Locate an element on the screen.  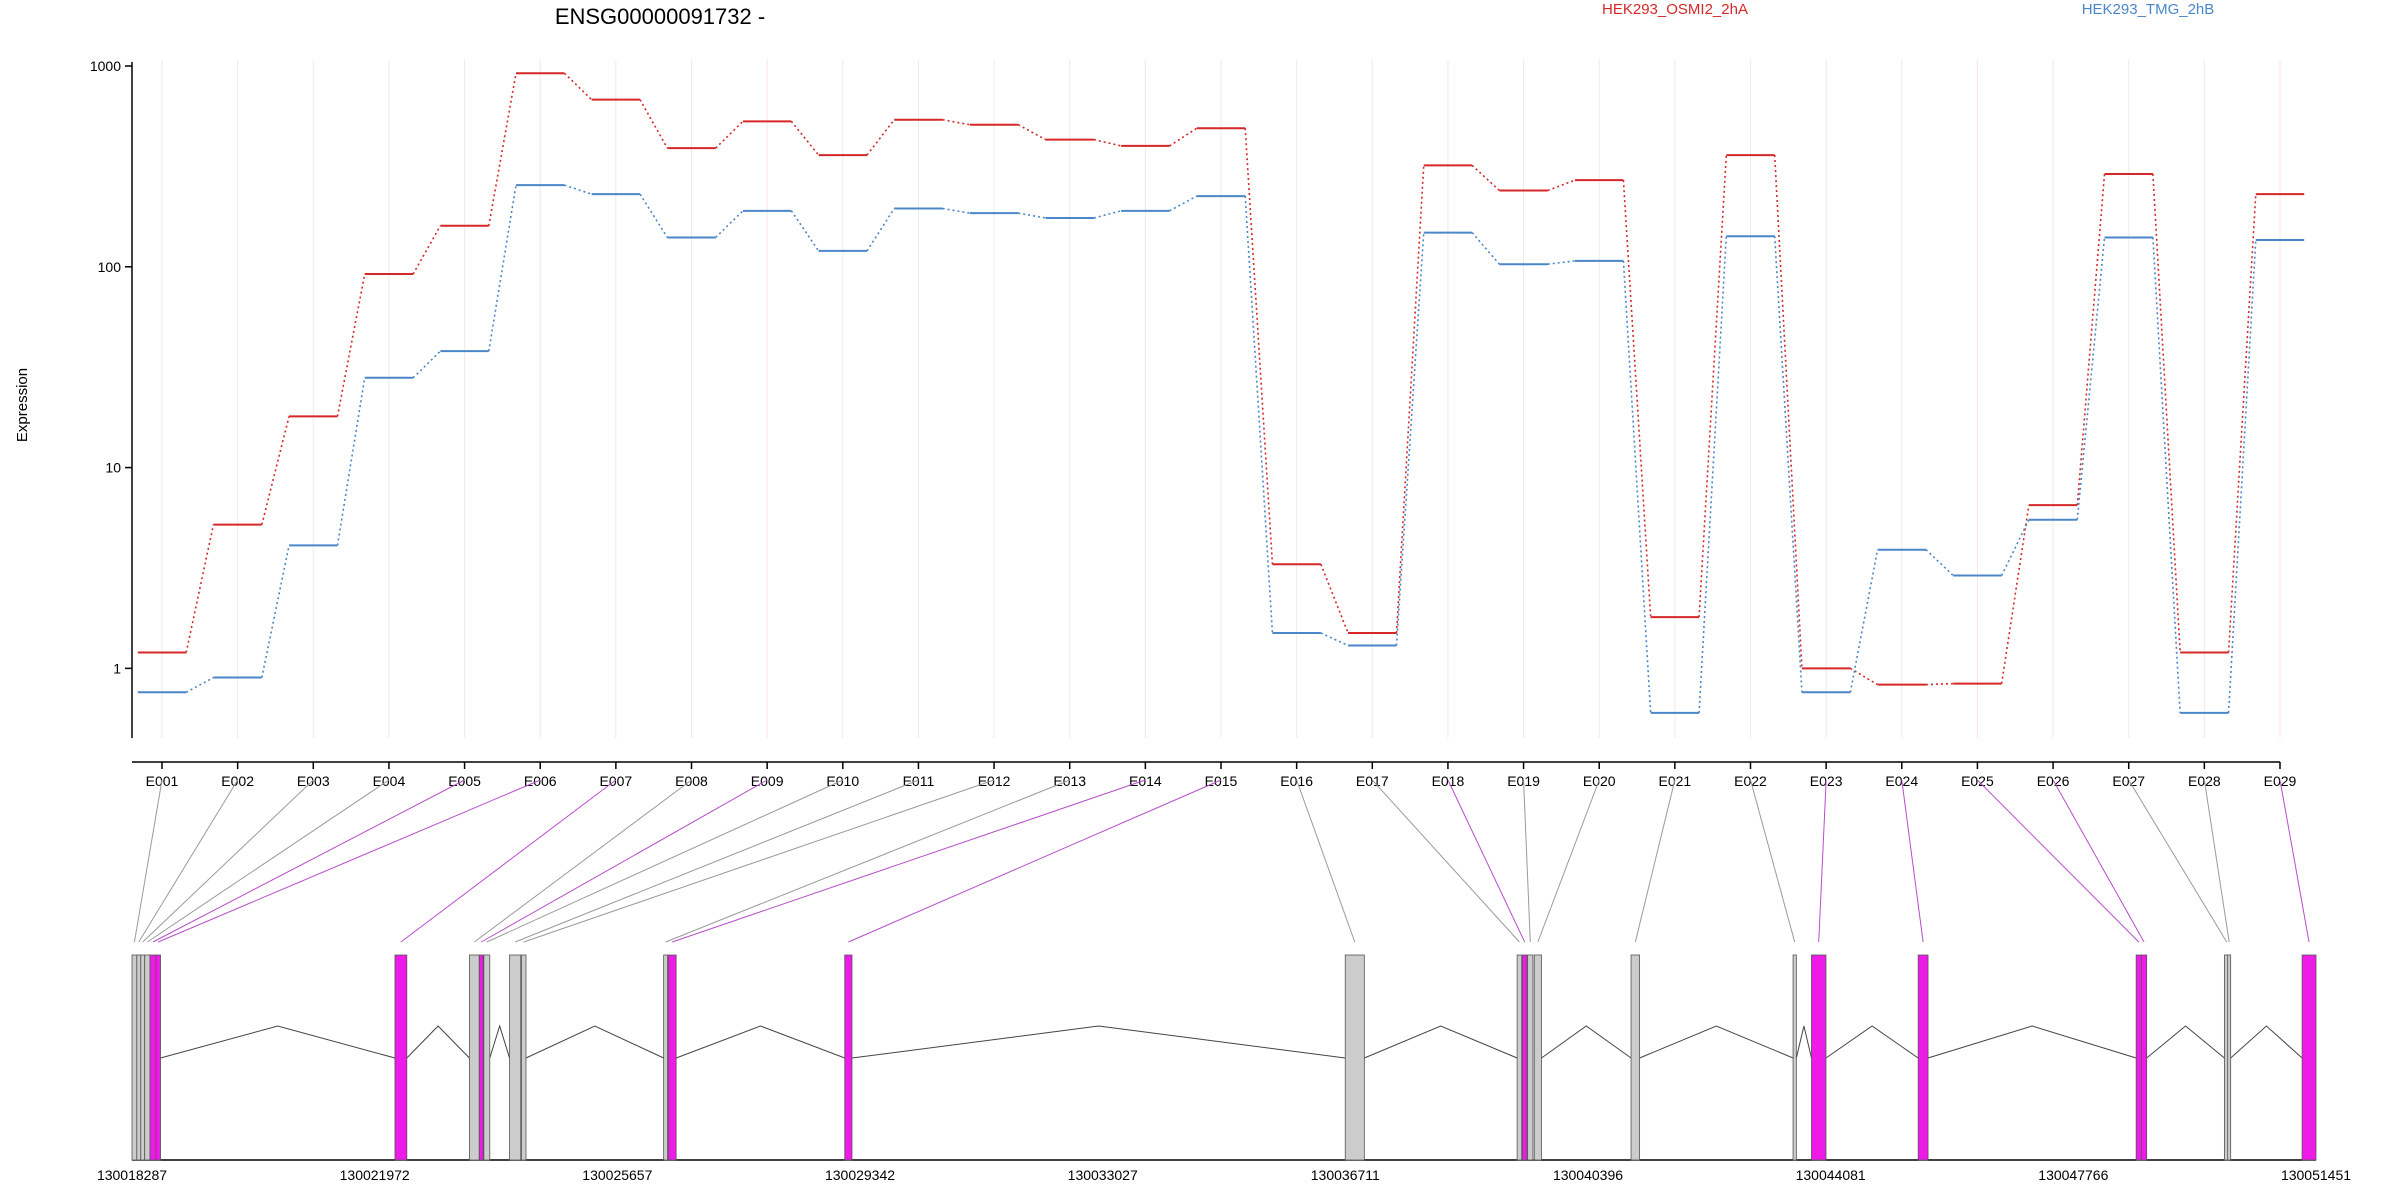
exon-box-e009 is located at coordinates (481, 1057).